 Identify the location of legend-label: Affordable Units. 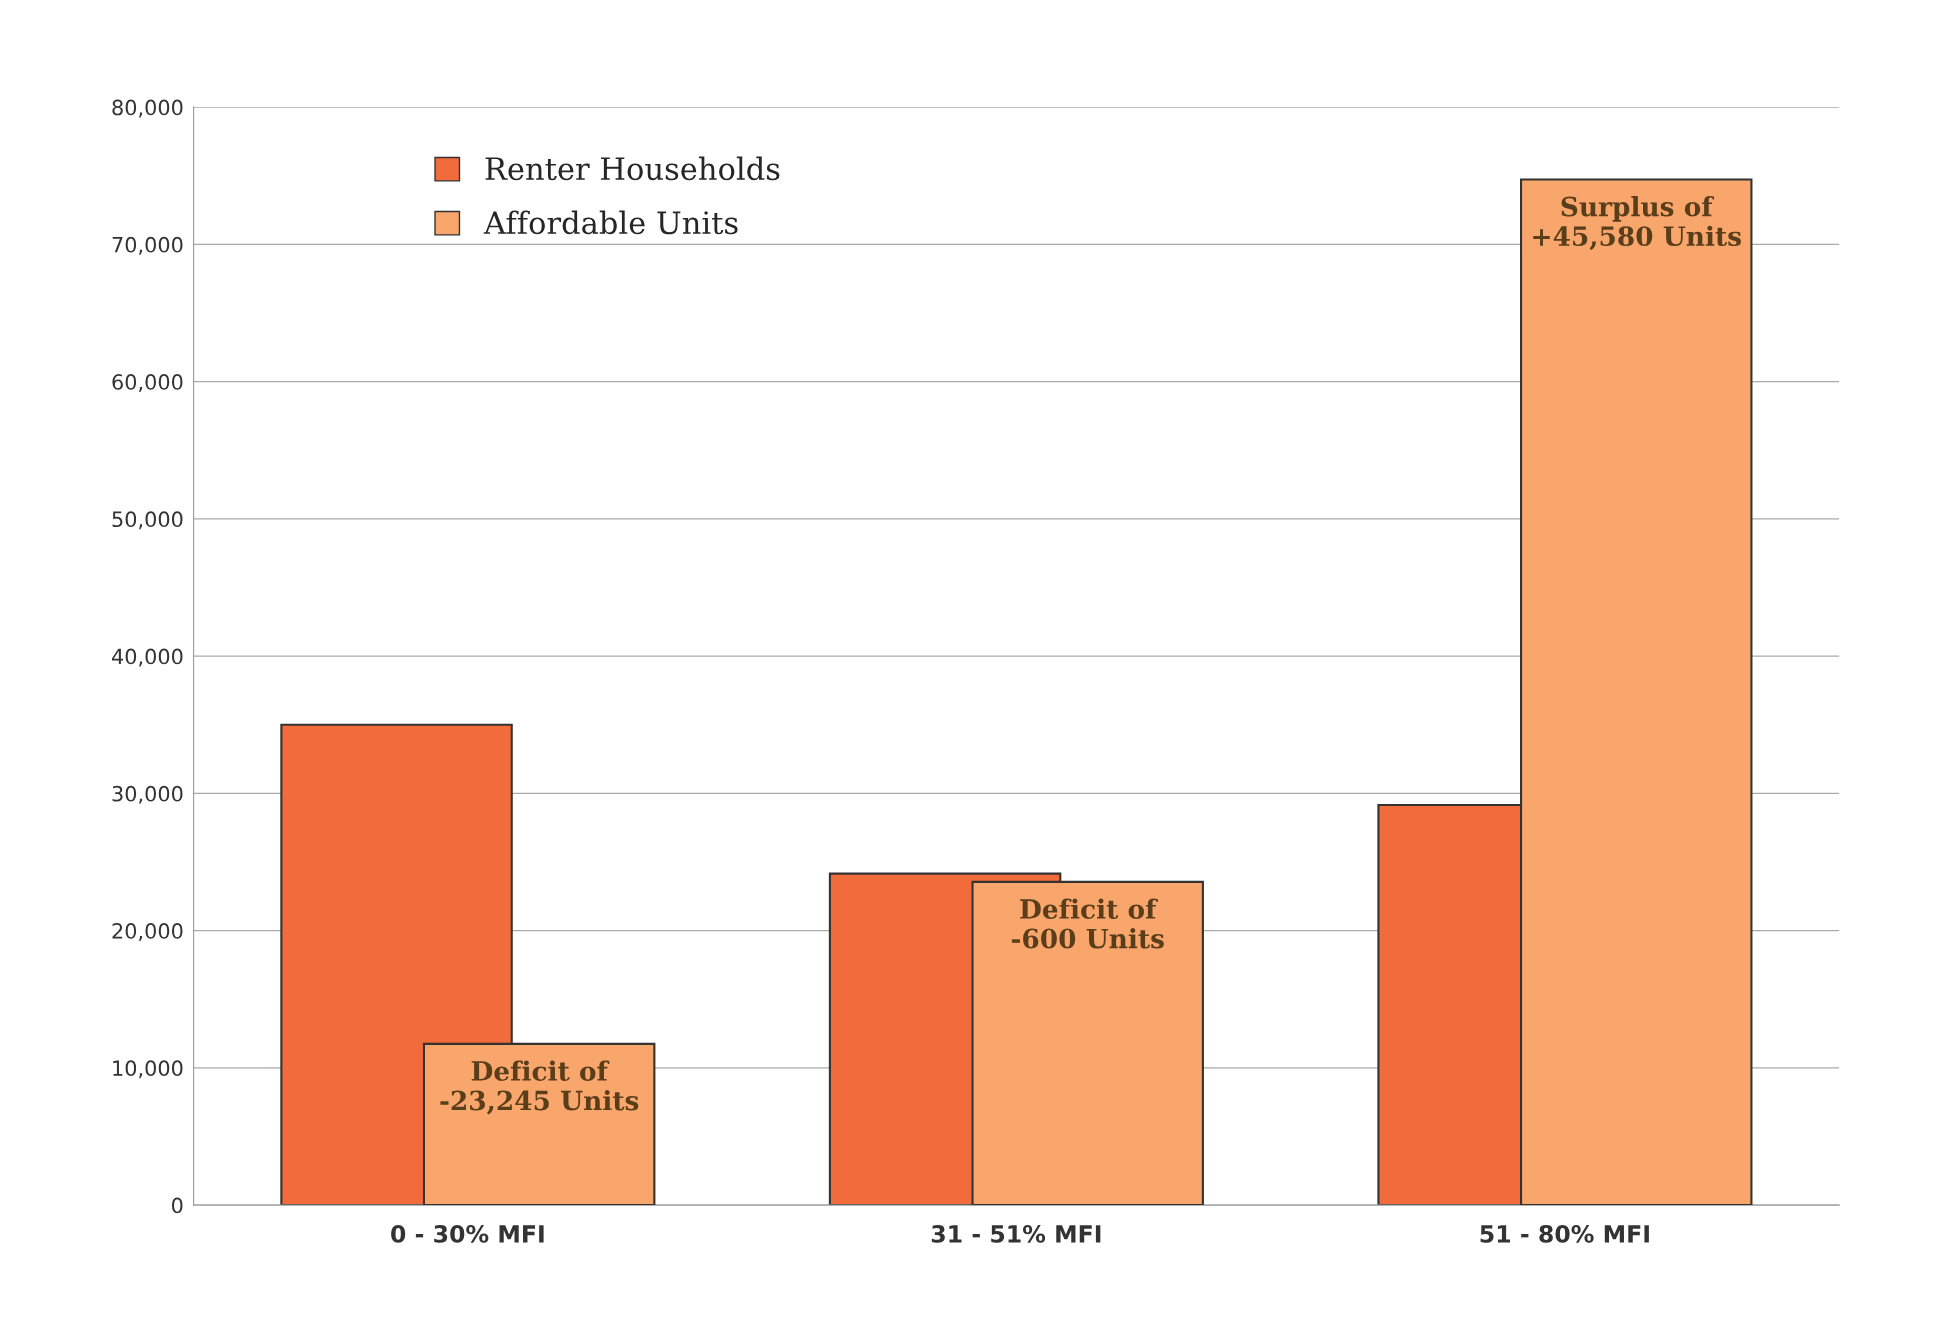
(610, 222).